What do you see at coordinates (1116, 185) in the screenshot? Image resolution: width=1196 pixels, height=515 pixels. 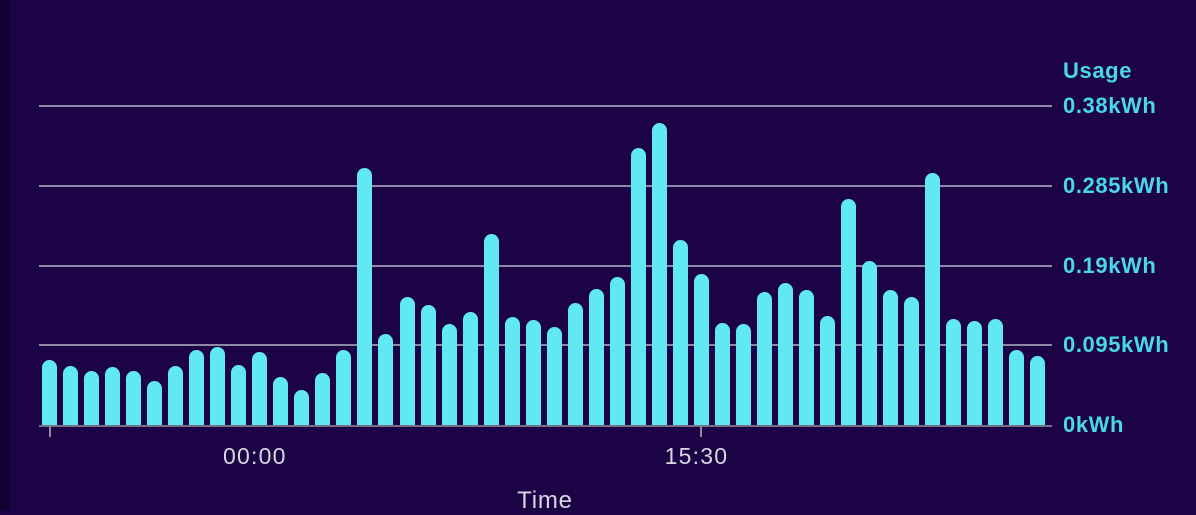 I see `y-tick-label-0.285: 0.285kWh` at bounding box center [1116, 185].